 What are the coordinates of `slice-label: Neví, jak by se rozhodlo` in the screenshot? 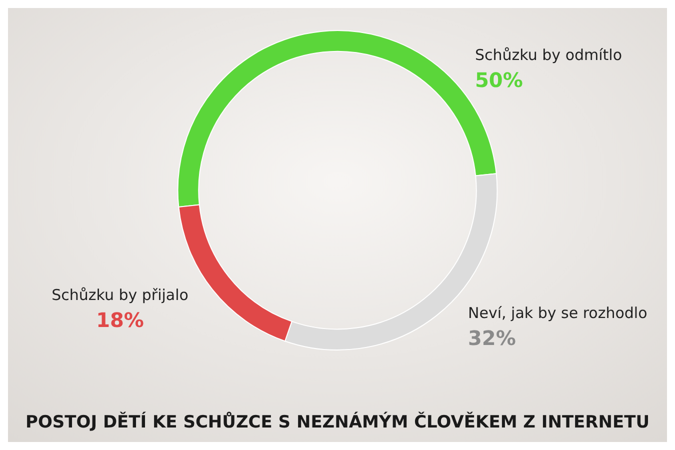 It's located at (558, 313).